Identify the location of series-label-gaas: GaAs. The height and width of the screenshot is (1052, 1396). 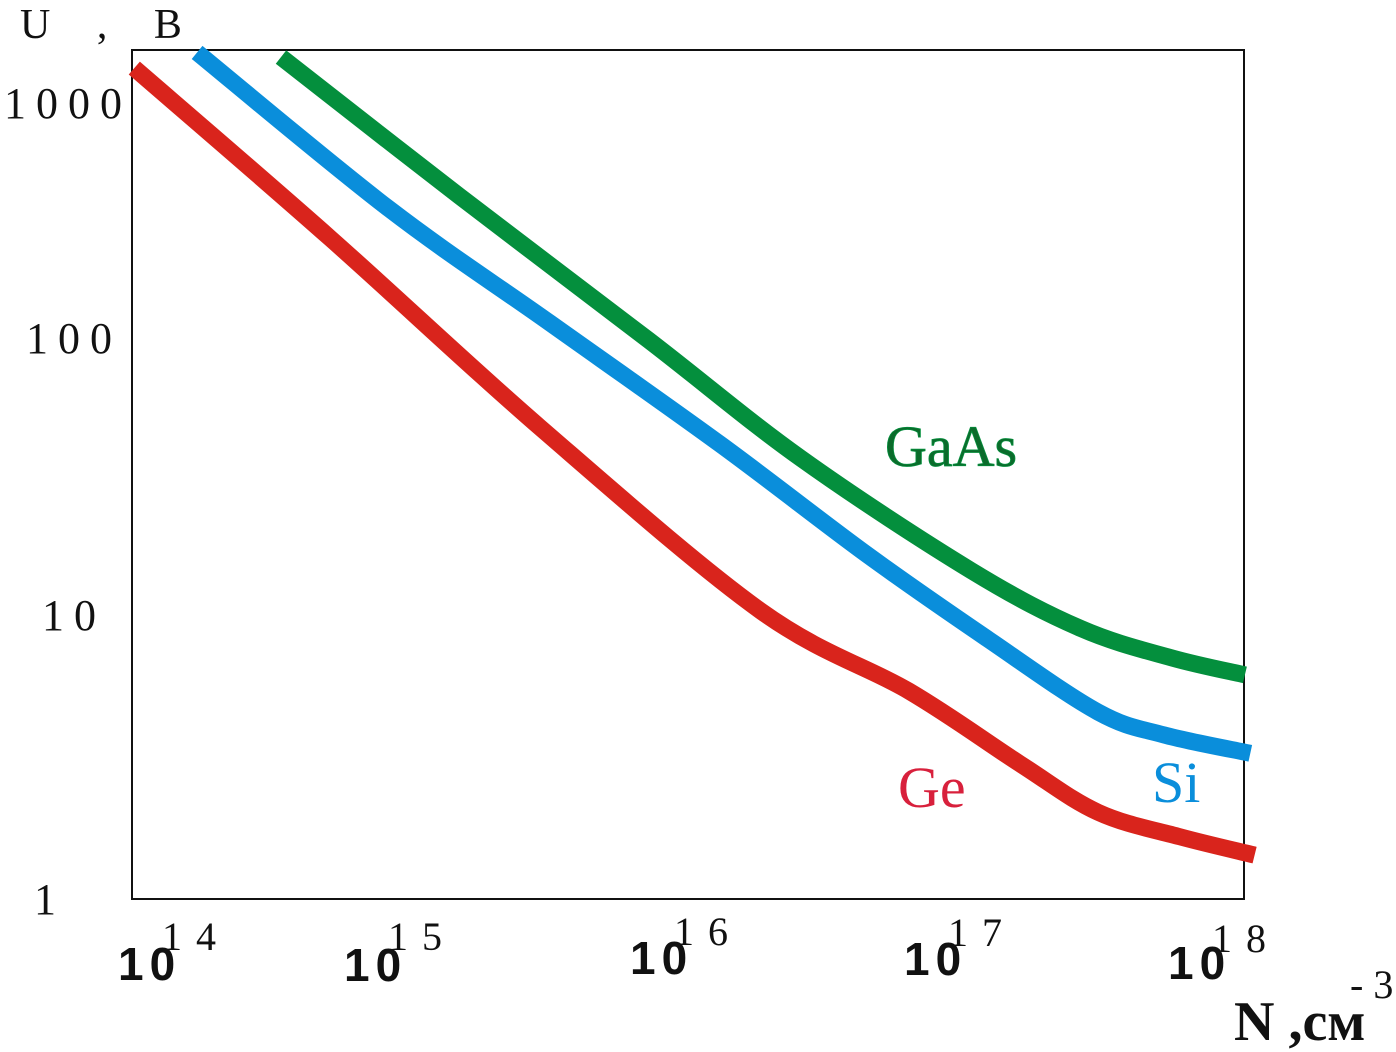
(951, 446).